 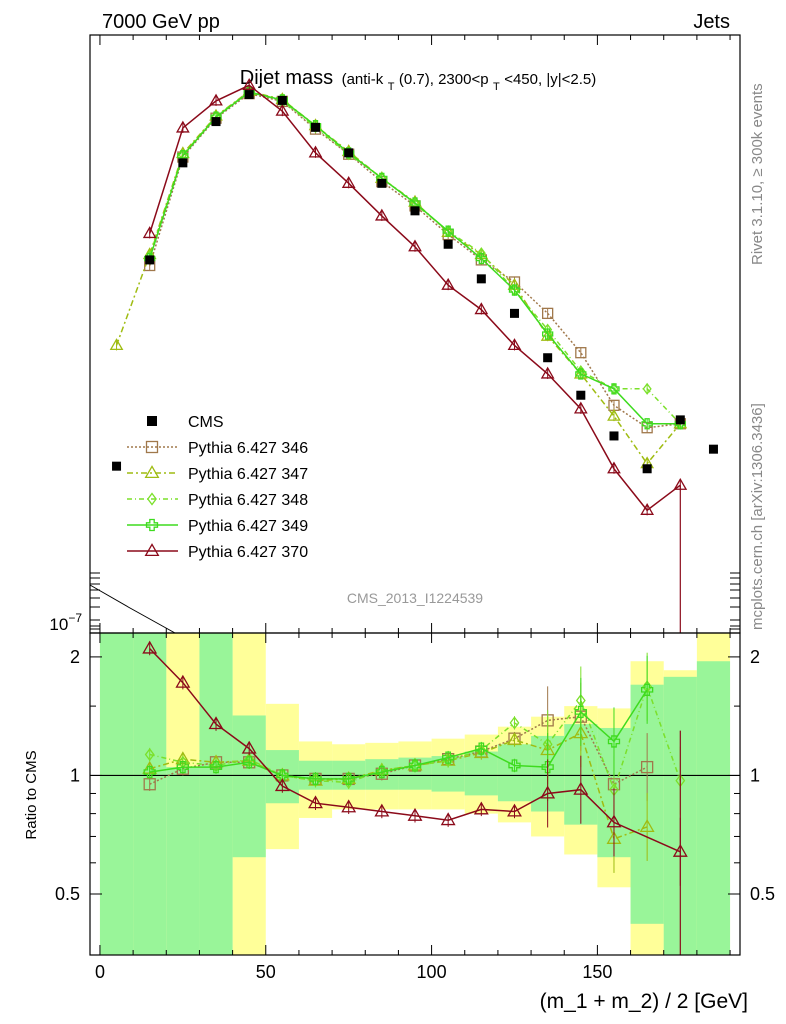 What do you see at coordinates (432, 972) in the screenshot?
I see `x-tick-label: 100` at bounding box center [432, 972].